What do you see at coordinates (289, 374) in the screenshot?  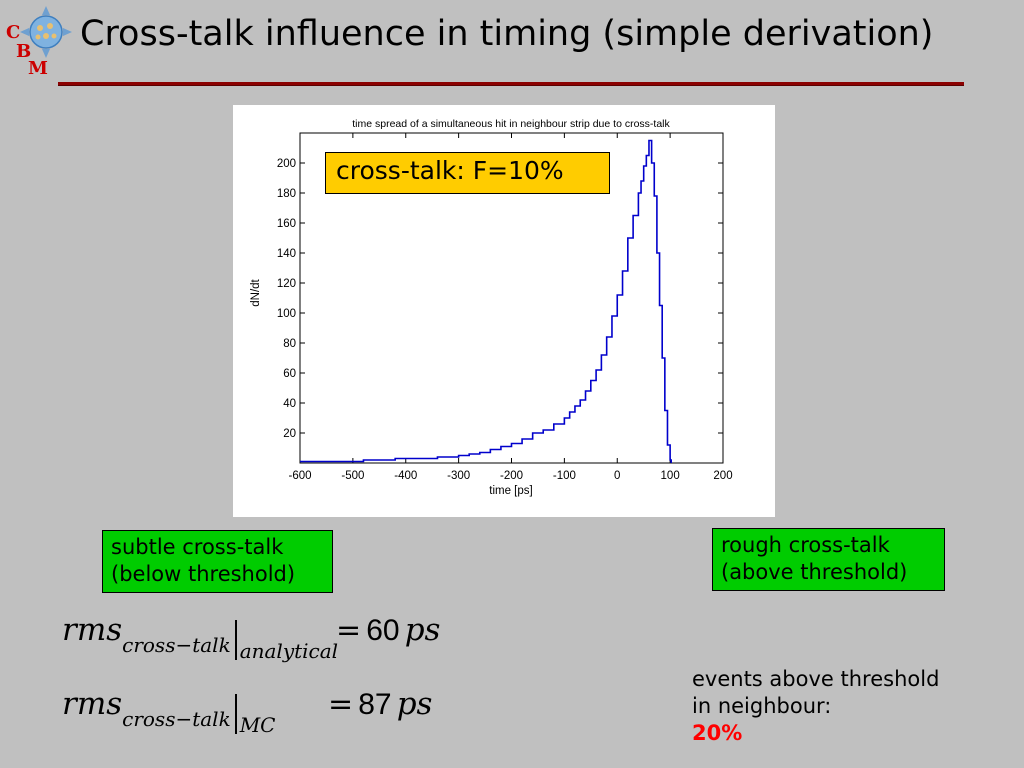 I see `y-tick-label: 60` at bounding box center [289, 374].